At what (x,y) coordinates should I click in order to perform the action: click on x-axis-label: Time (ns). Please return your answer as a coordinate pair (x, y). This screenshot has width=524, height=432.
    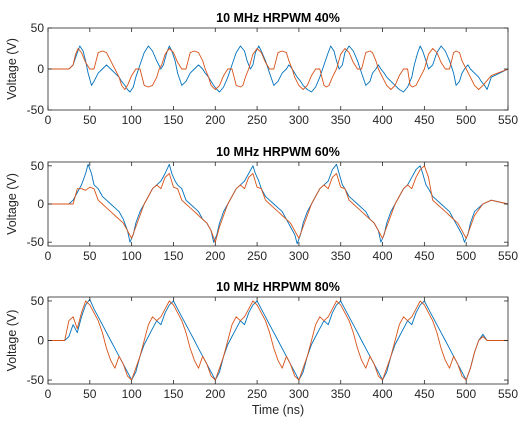
    Looking at the image, I should click on (278, 410).